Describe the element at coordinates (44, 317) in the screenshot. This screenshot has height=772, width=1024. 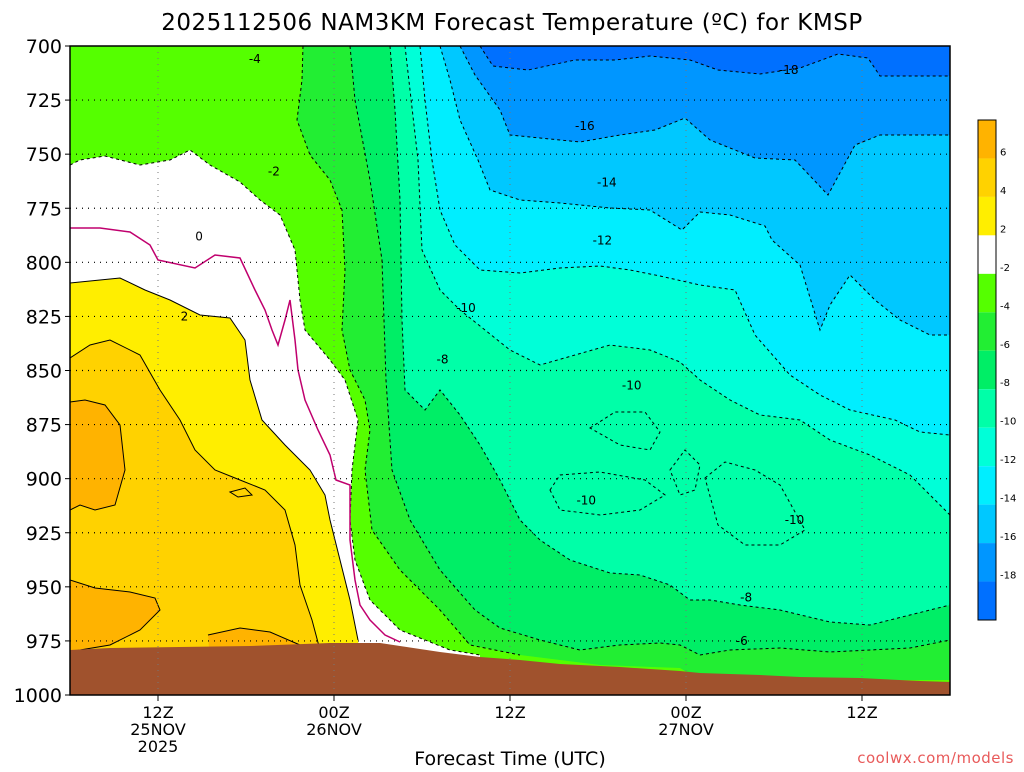
I see `y-tick-label: 825` at that location.